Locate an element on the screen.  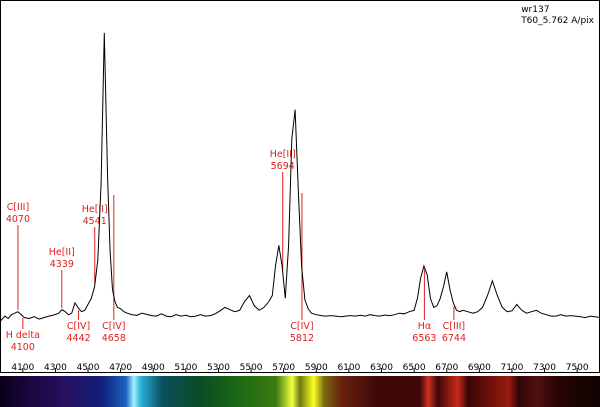
instrument-scale: T60_5.762 A/pix is located at coordinates (557, 21).